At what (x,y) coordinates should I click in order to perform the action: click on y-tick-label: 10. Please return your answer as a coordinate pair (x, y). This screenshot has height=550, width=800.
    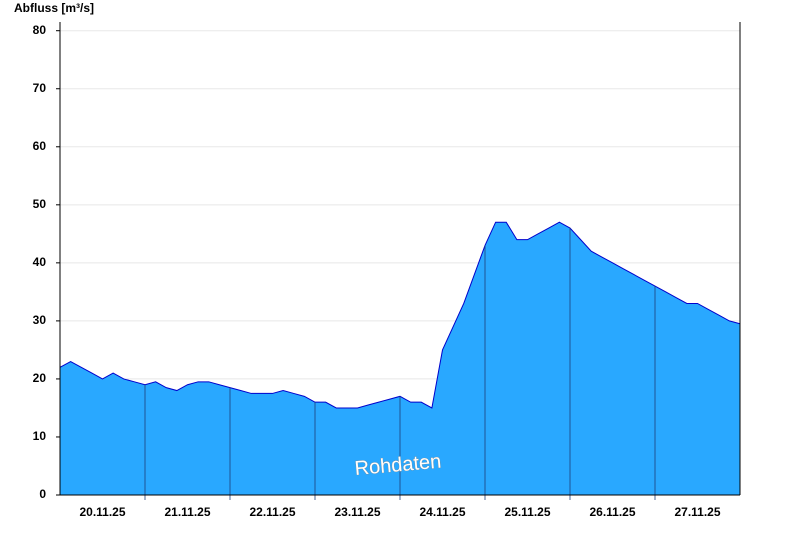
    Looking at the image, I should click on (40, 436).